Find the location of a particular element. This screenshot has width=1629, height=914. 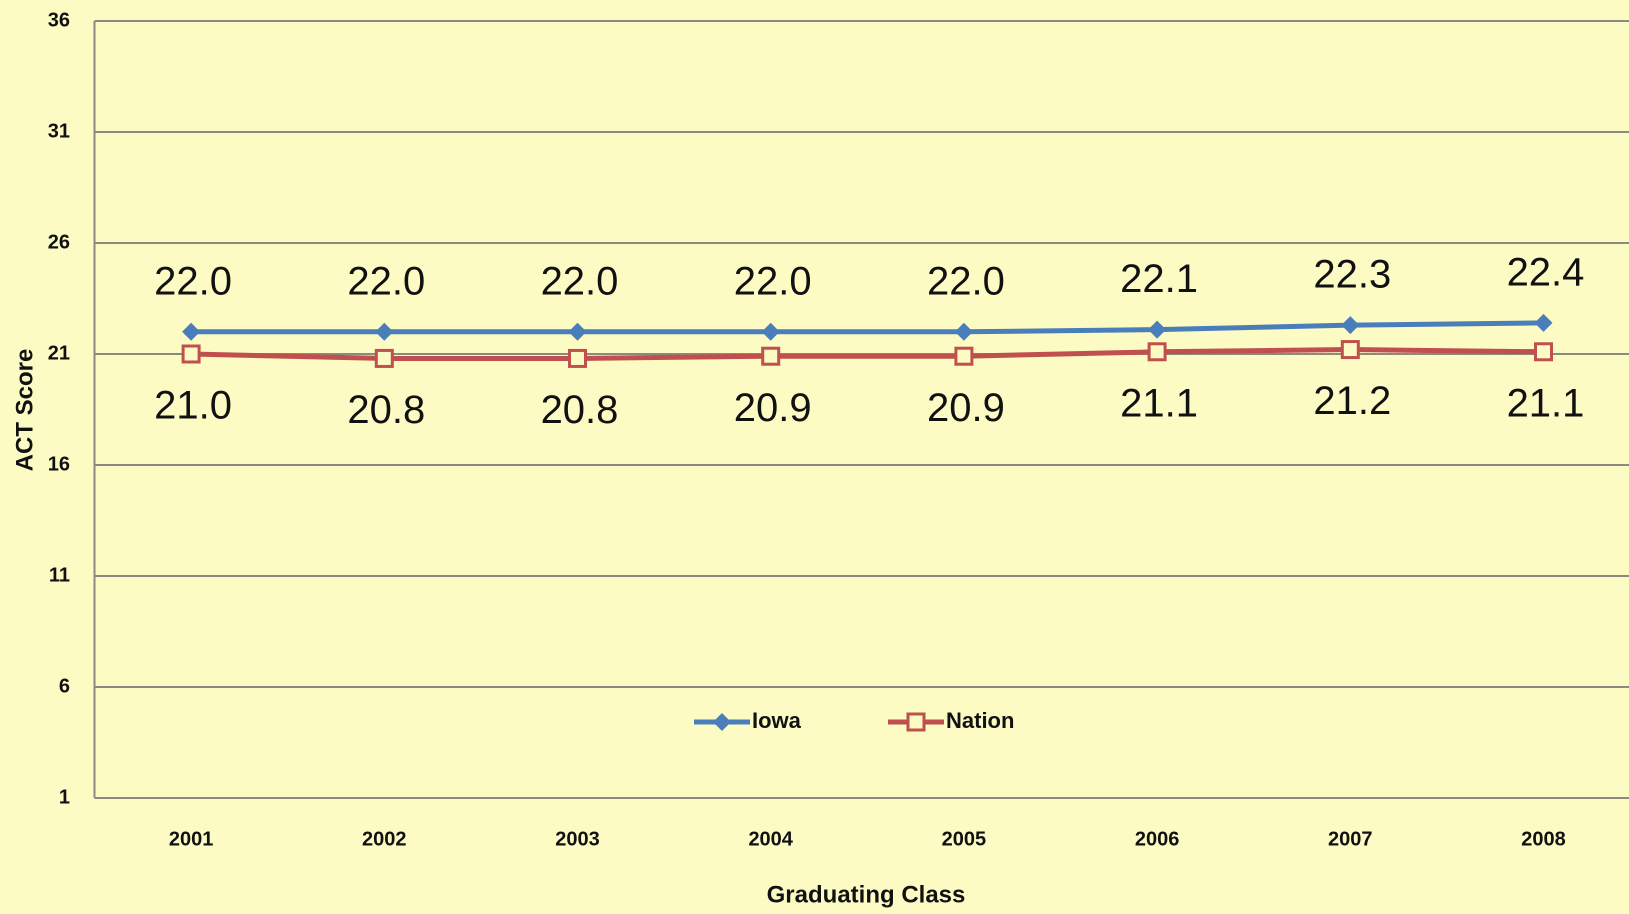

y-tick-label: 26 is located at coordinates (59, 242).